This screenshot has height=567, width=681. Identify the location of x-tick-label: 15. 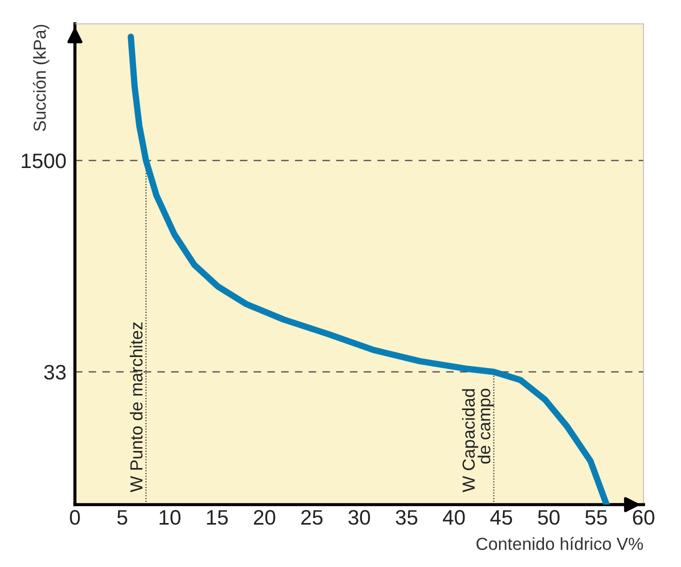
(217, 517).